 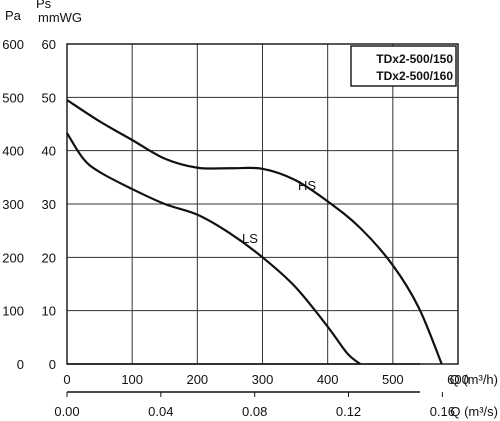 I want to click on x-axis-label-top: Q (m³/h), so click(x=474, y=379).